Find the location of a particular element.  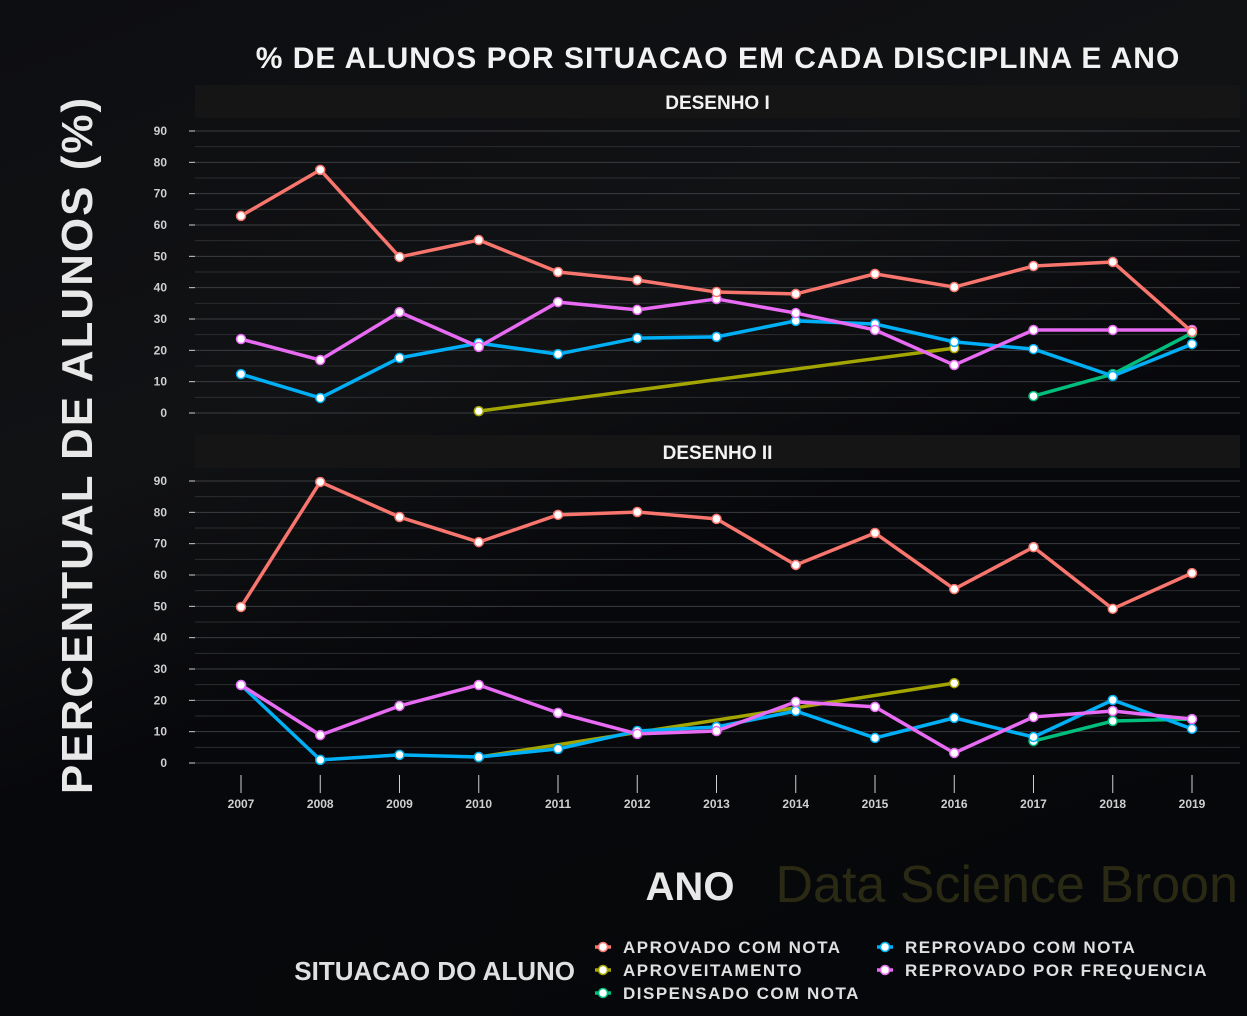

series-aproveitamento is located at coordinates (716, 379).